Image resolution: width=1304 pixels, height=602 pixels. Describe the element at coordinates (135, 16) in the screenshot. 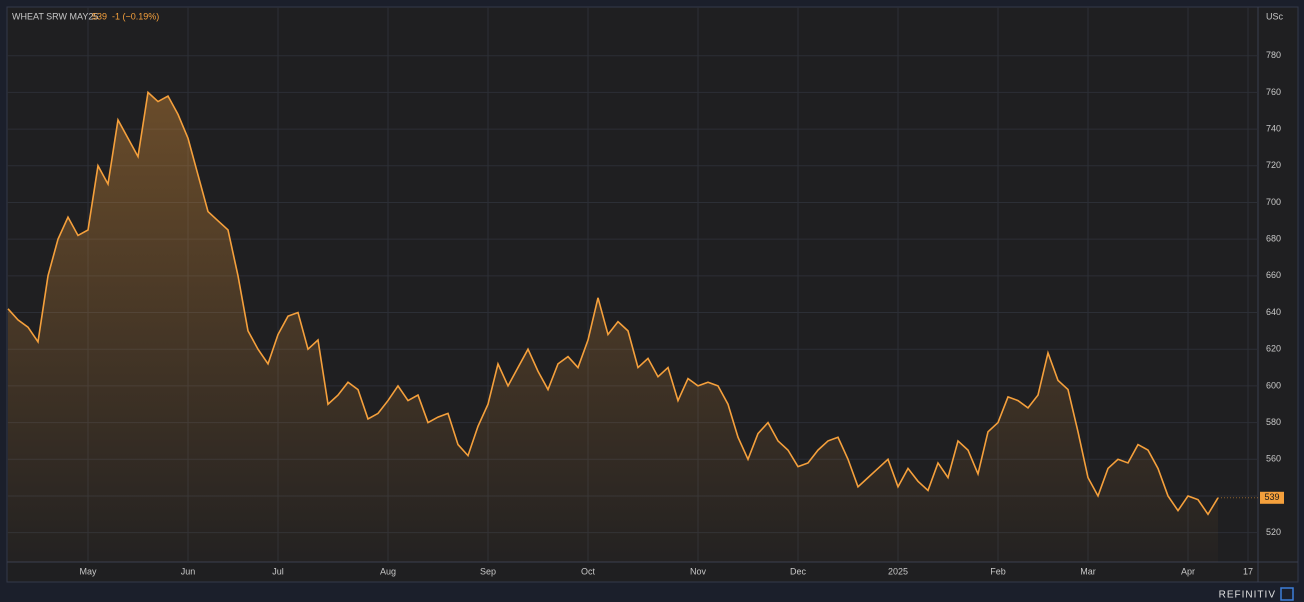

I see `price-change: -1 (−0.19%)` at that location.